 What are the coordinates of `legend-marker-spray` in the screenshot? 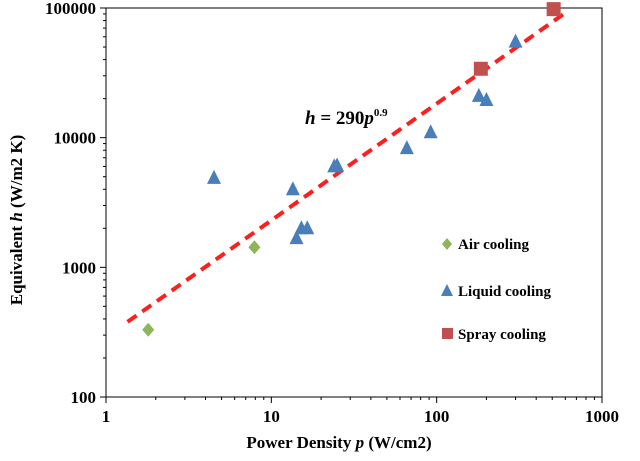 It's located at (447, 333).